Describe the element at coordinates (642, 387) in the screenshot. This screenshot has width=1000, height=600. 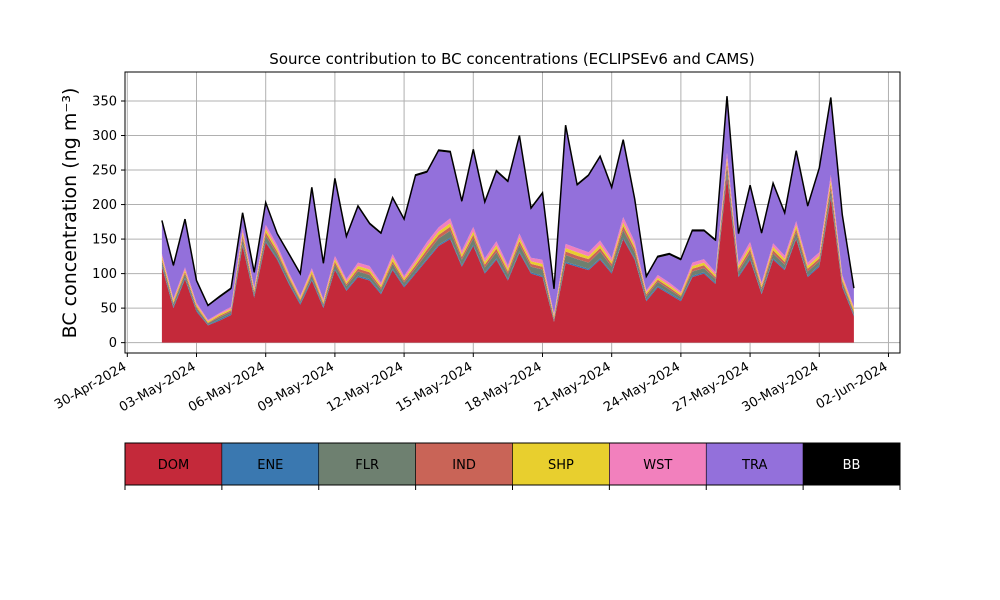
I see `x-tick-label: 24-May-2024` at that location.